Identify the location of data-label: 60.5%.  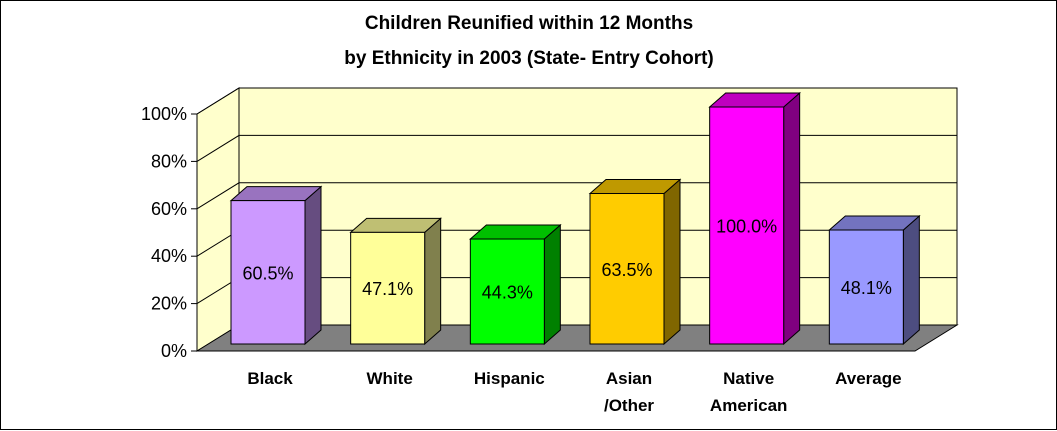
(267, 273).